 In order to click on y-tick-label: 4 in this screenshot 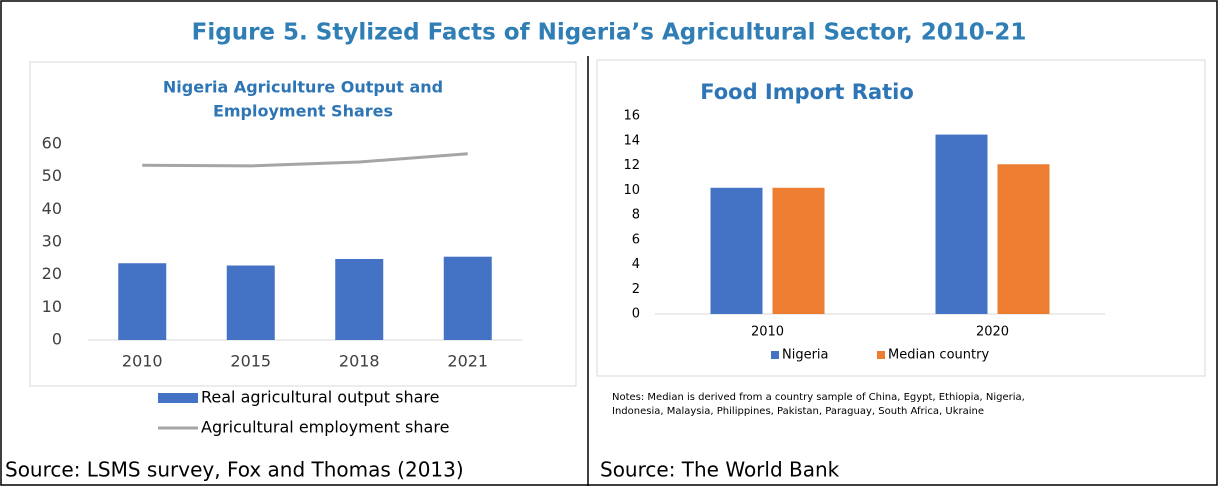, I will do `click(636, 264)`.